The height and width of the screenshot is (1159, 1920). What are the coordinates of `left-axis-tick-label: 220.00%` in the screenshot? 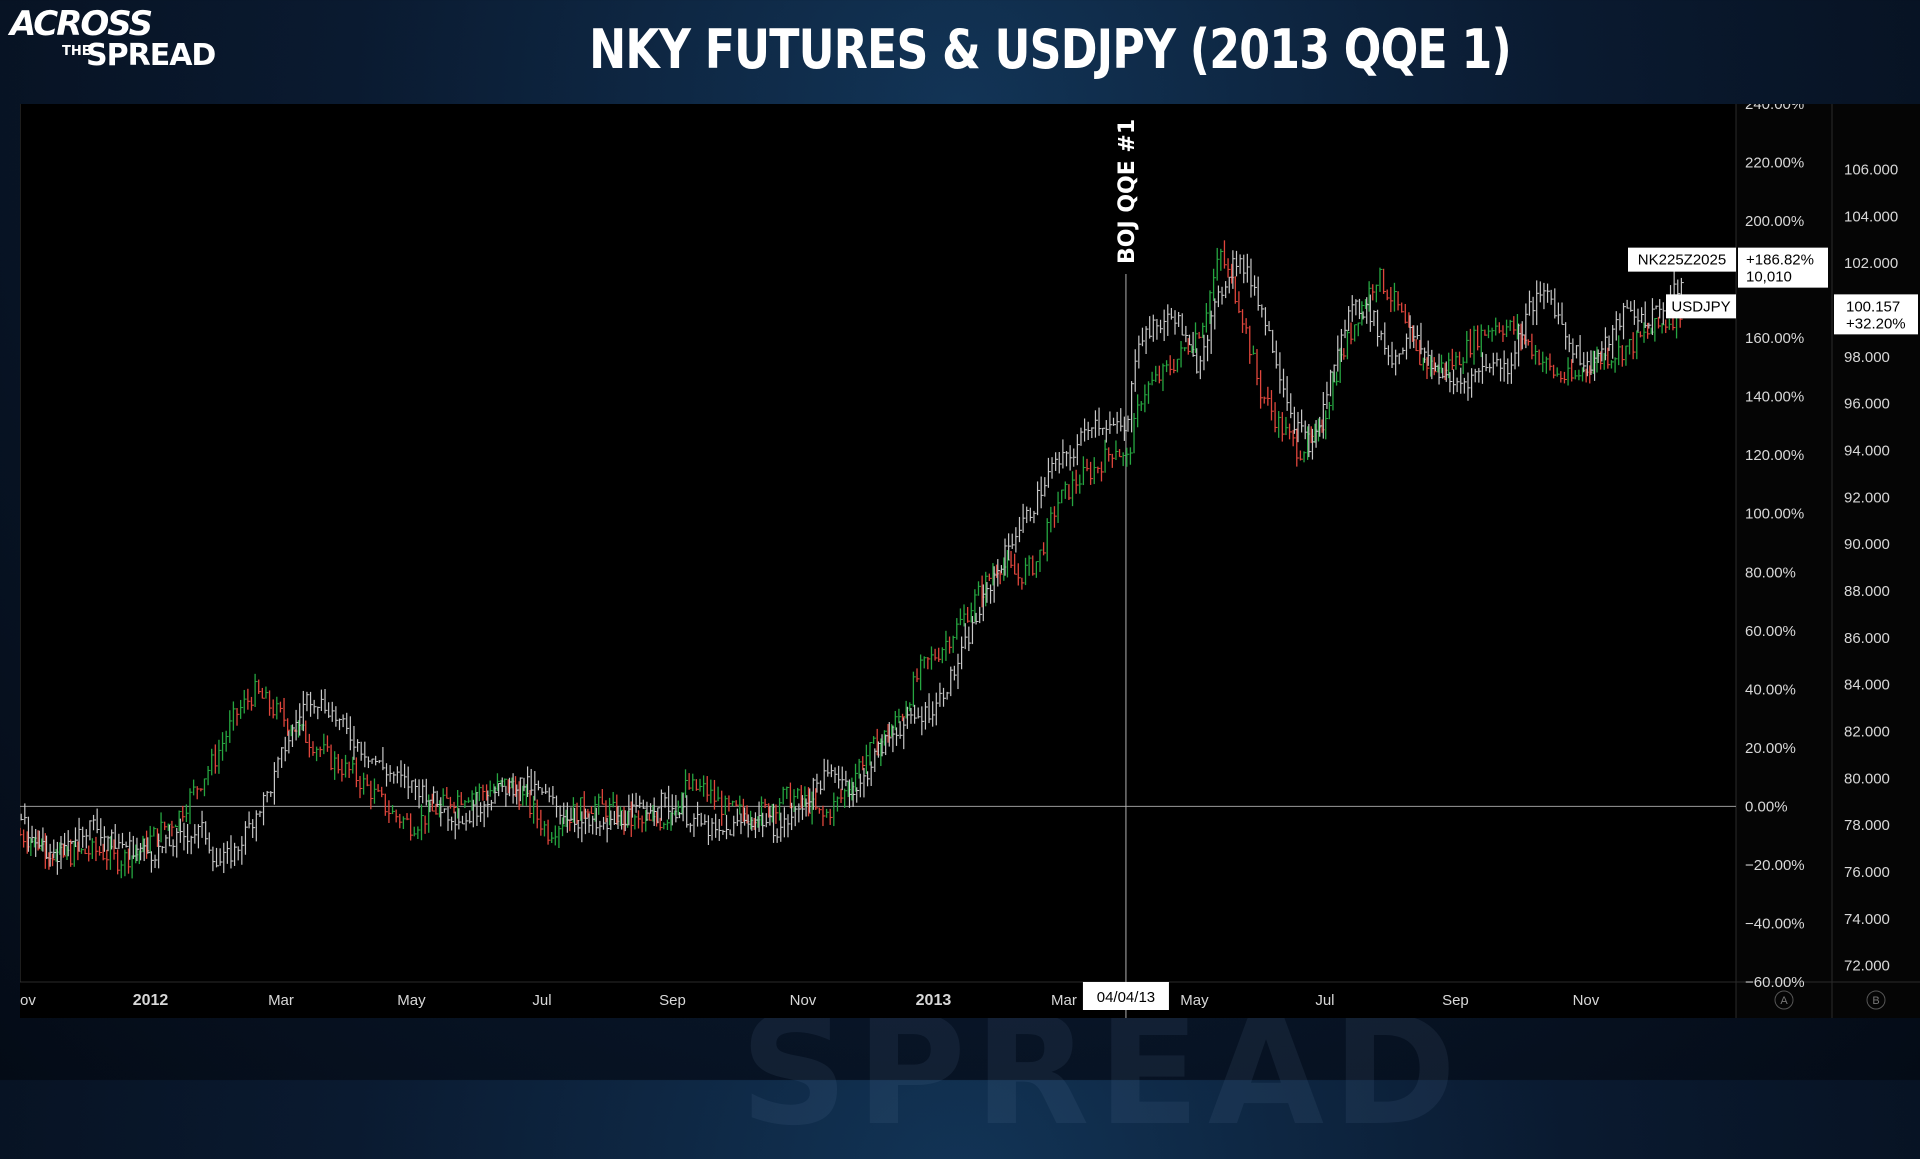 It's located at (1774, 163).